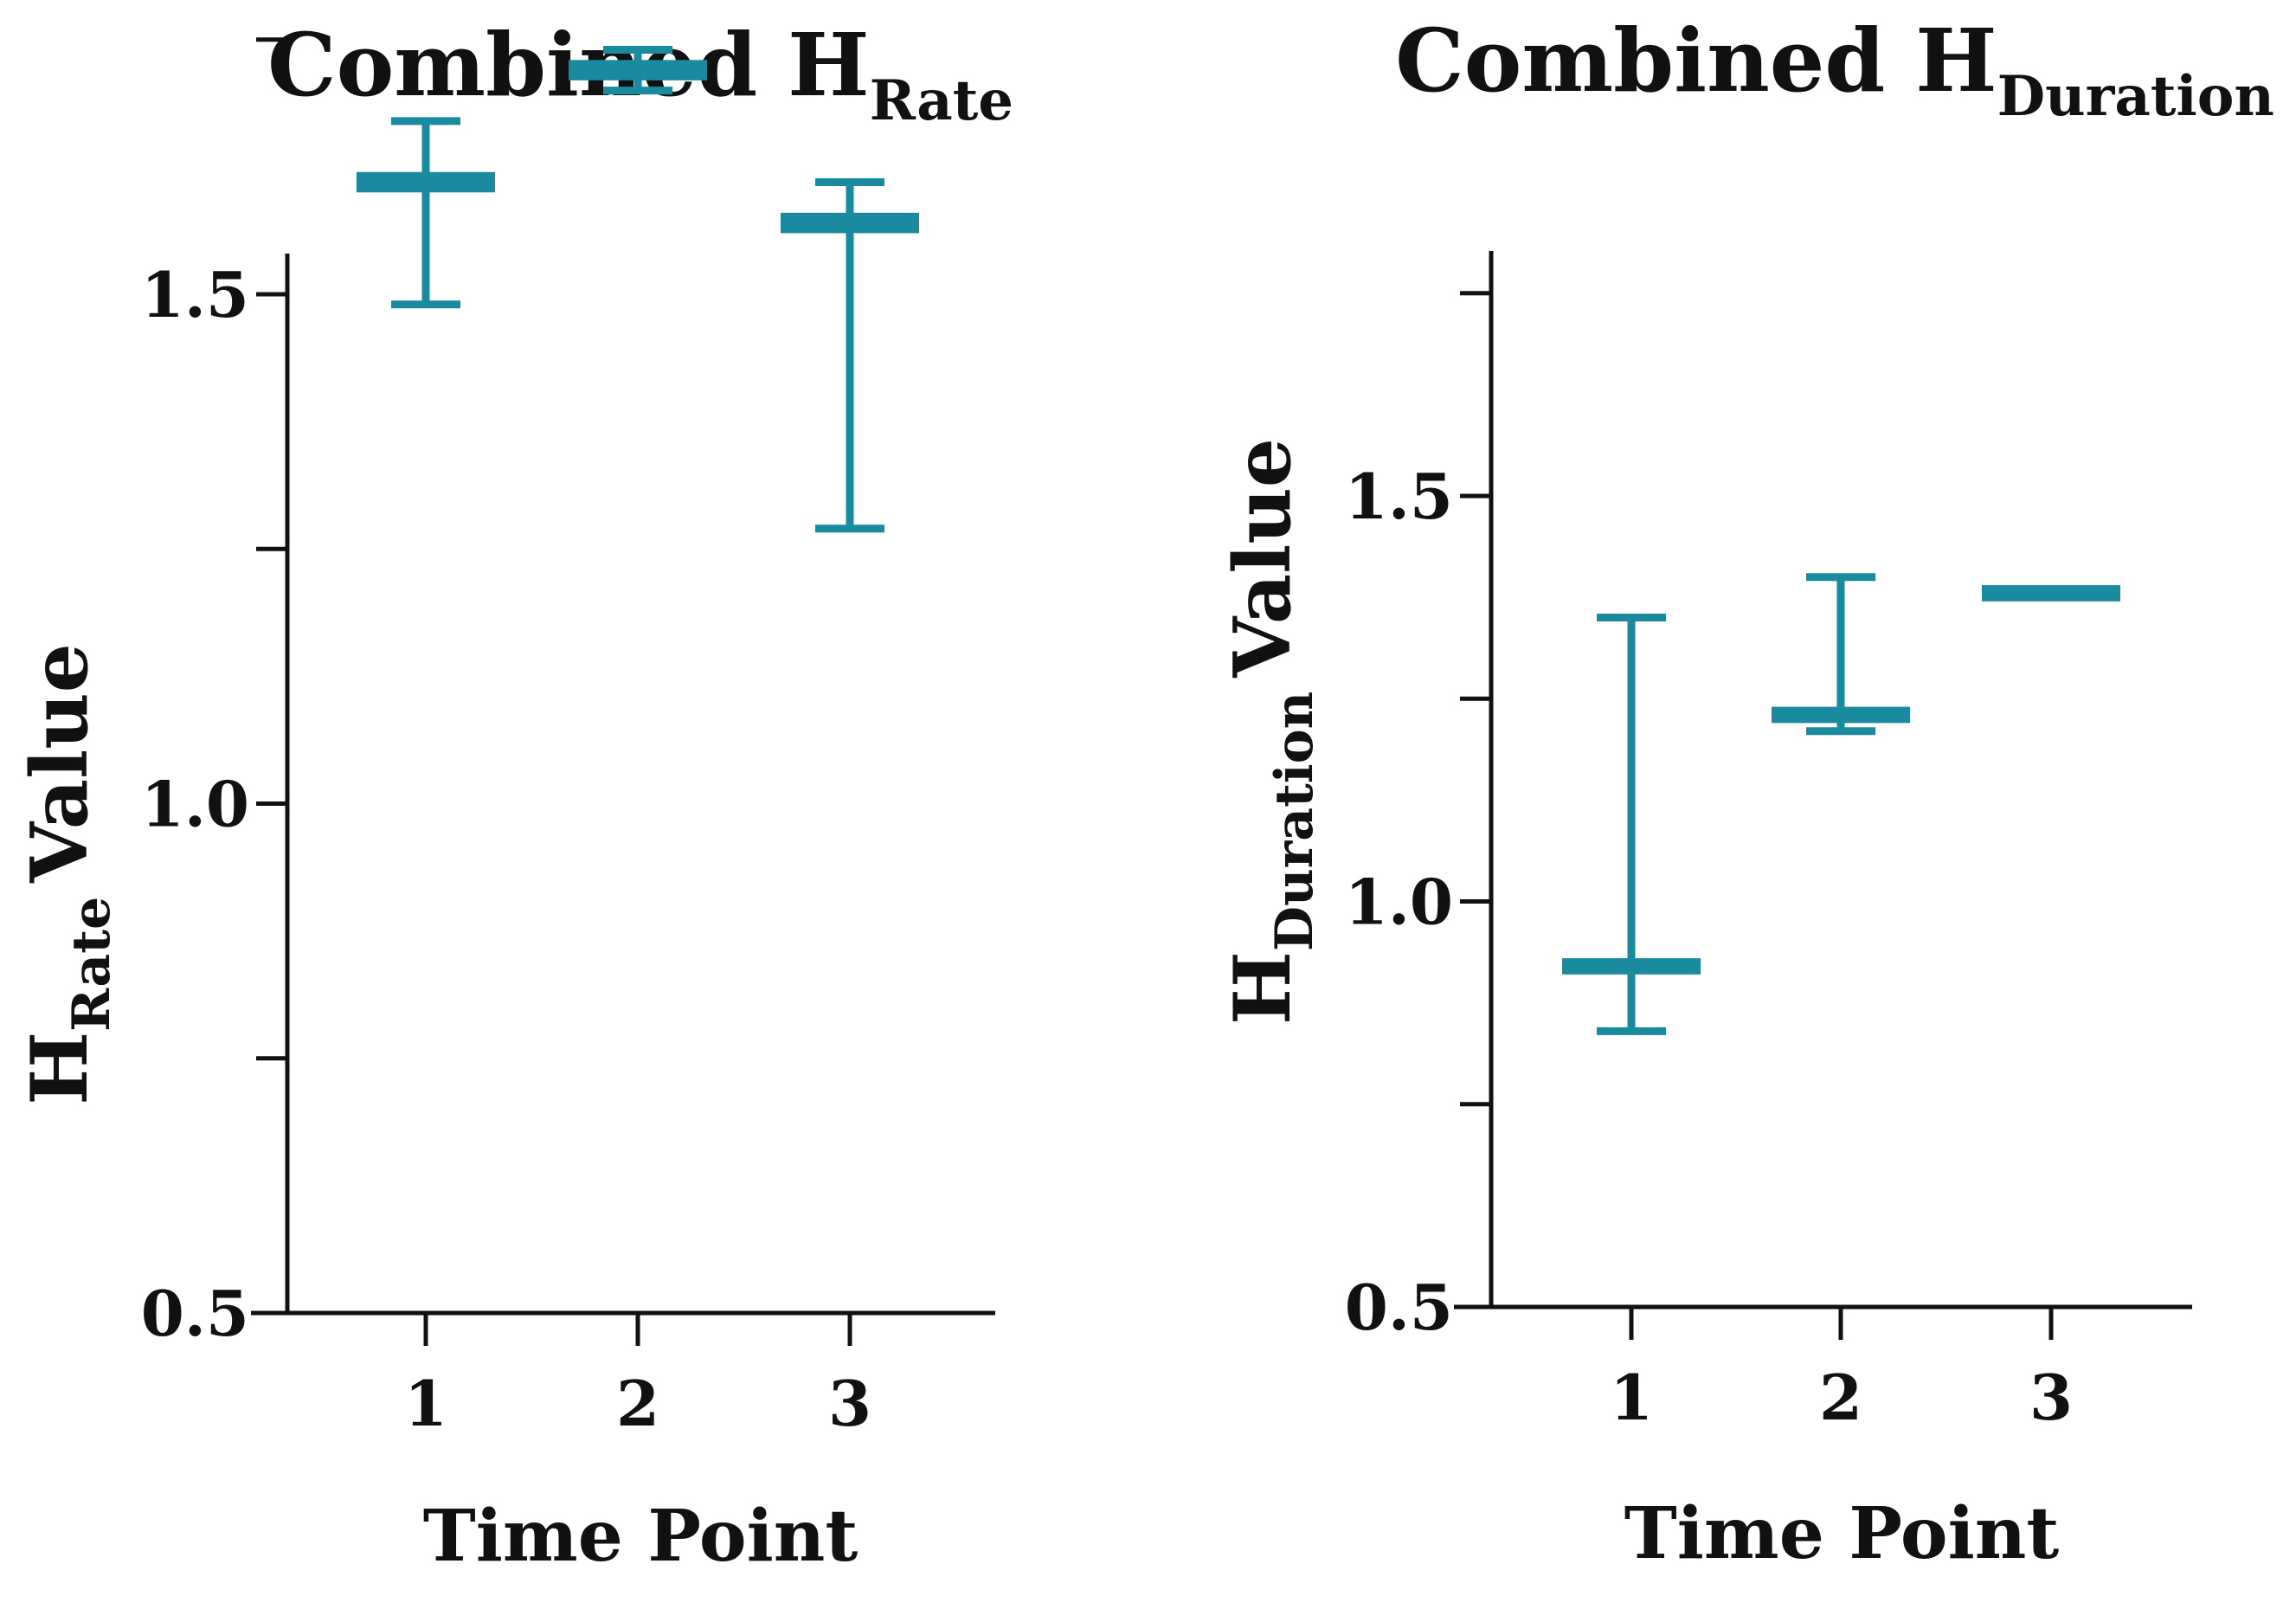 The width and height of the screenshot is (2296, 1609). Describe the element at coordinates (195, 804) in the screenshot. I see `rate-ytick-label: 1.0` at that location.